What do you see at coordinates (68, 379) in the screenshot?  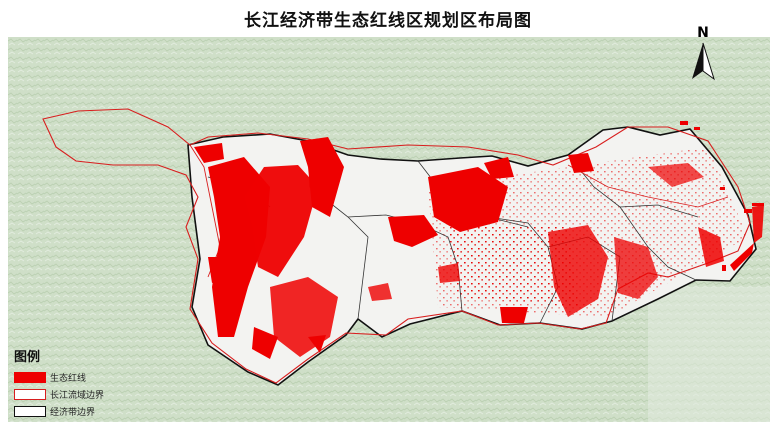 I see `legend-label: 生态红线` at bounding box center [68, 379].